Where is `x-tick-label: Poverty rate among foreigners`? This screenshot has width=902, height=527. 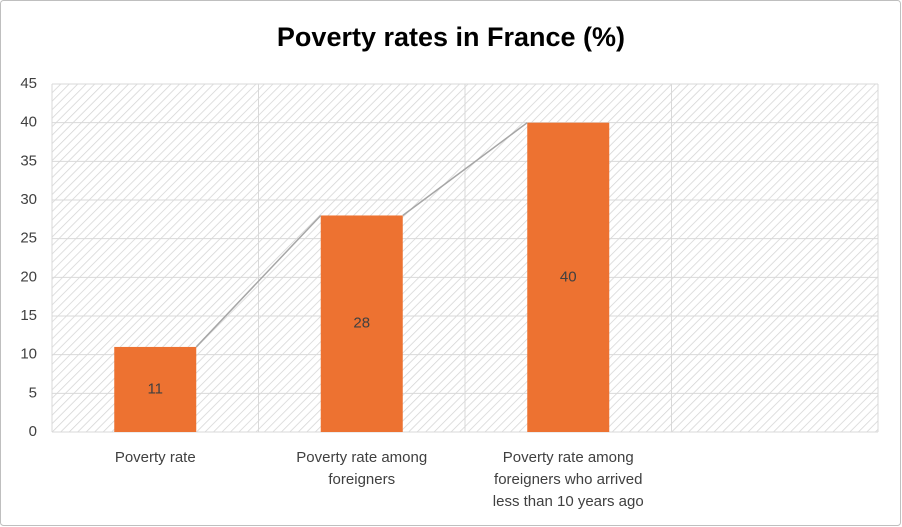 x-tick-label: Poverty rate among foreigners is located at coordinates (361, 468).